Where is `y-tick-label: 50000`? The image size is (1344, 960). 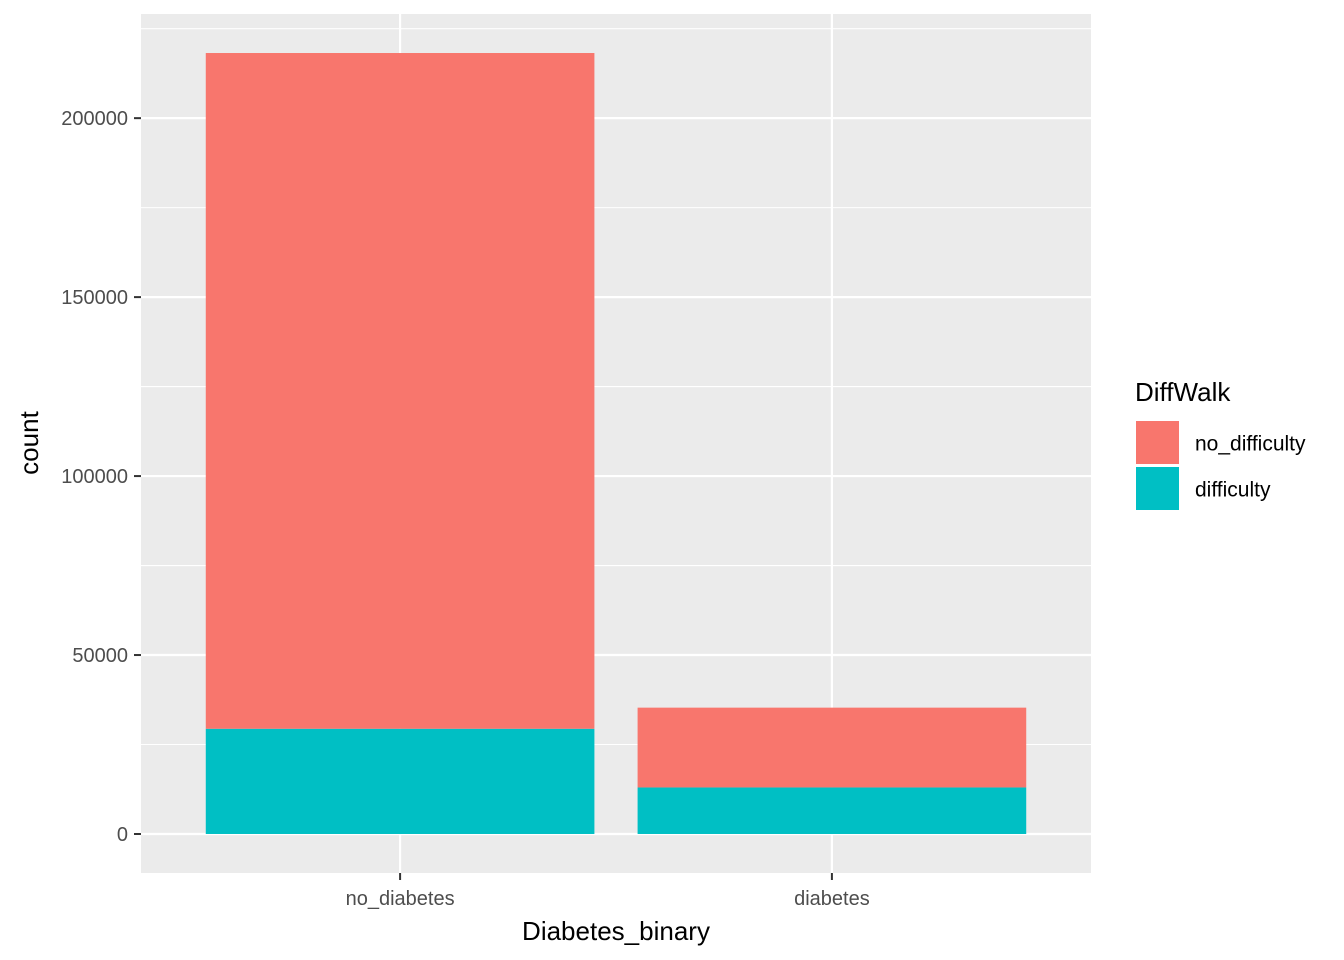
y-tick-label: 50000 is located at coordinates (100, 656).